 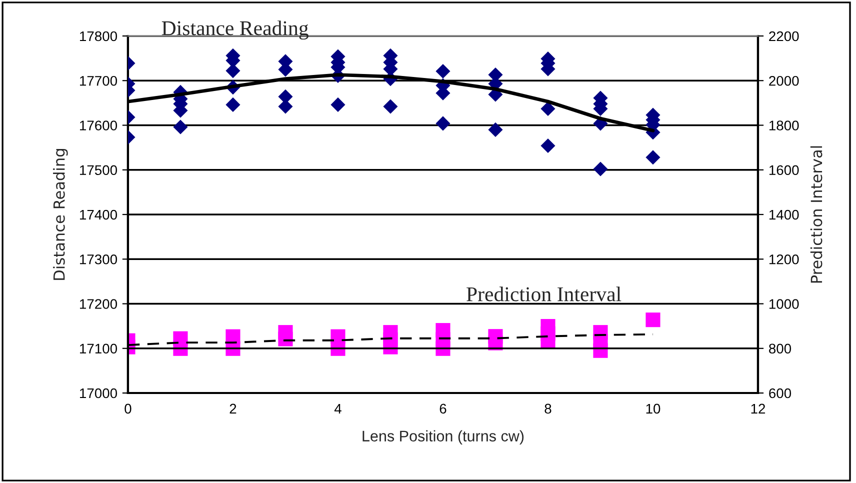 What do you see at coordinates (548, 409) in the screenshot?
I see `x-tick-label: 8` at bounding box center [548, 409].